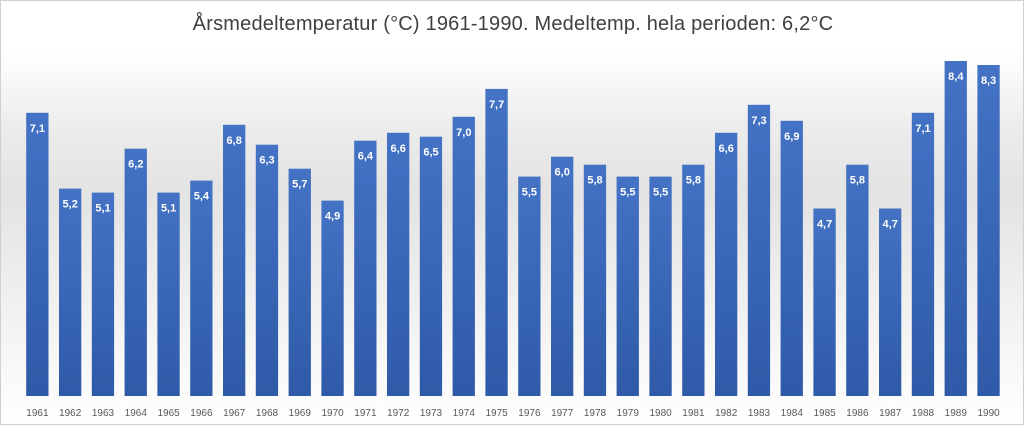  What do you see at coordinates (168, 413) in the screenshot?
I see `x-tick-label-1965: 1965` at bounding box center [168, 413].